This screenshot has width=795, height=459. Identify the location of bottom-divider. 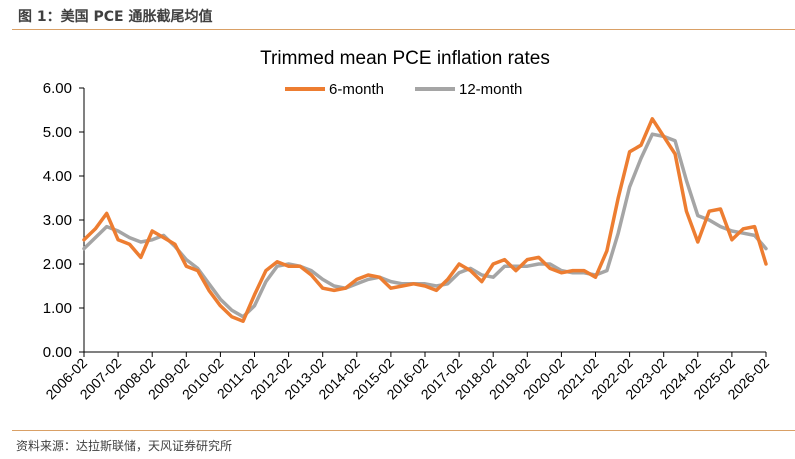
(403, 430).